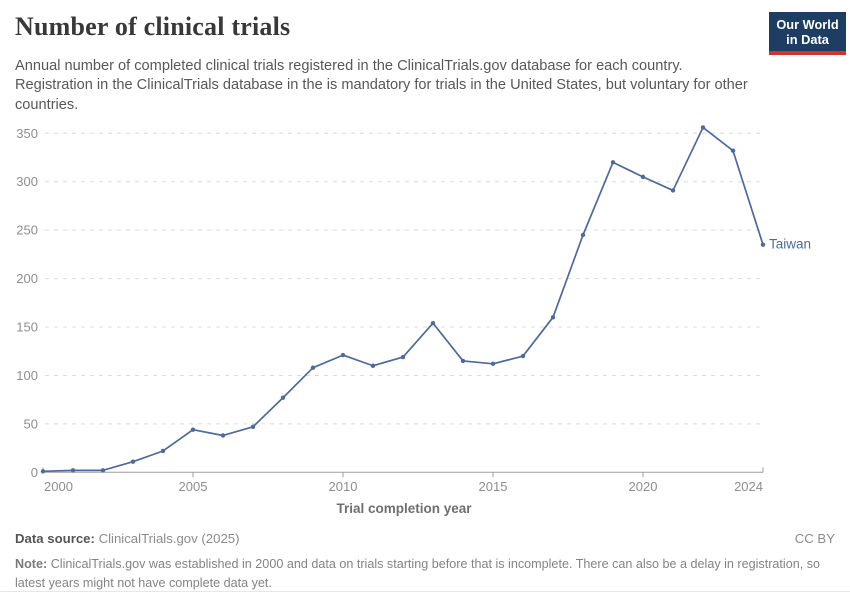 This screenshot has width=850, height=600. I want to click on y-tick-300: 300, so click(27, 181).